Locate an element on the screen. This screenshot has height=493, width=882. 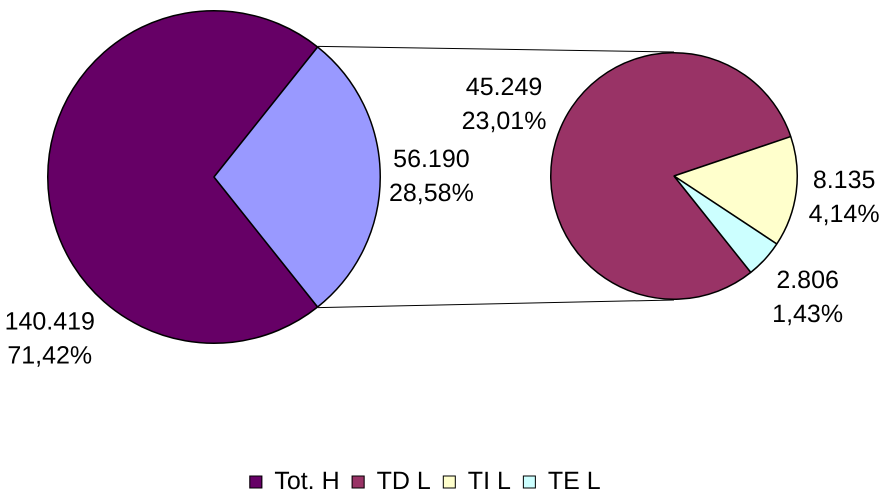
data-label: 8.135 4,14% is located at coordinates (844, 197).